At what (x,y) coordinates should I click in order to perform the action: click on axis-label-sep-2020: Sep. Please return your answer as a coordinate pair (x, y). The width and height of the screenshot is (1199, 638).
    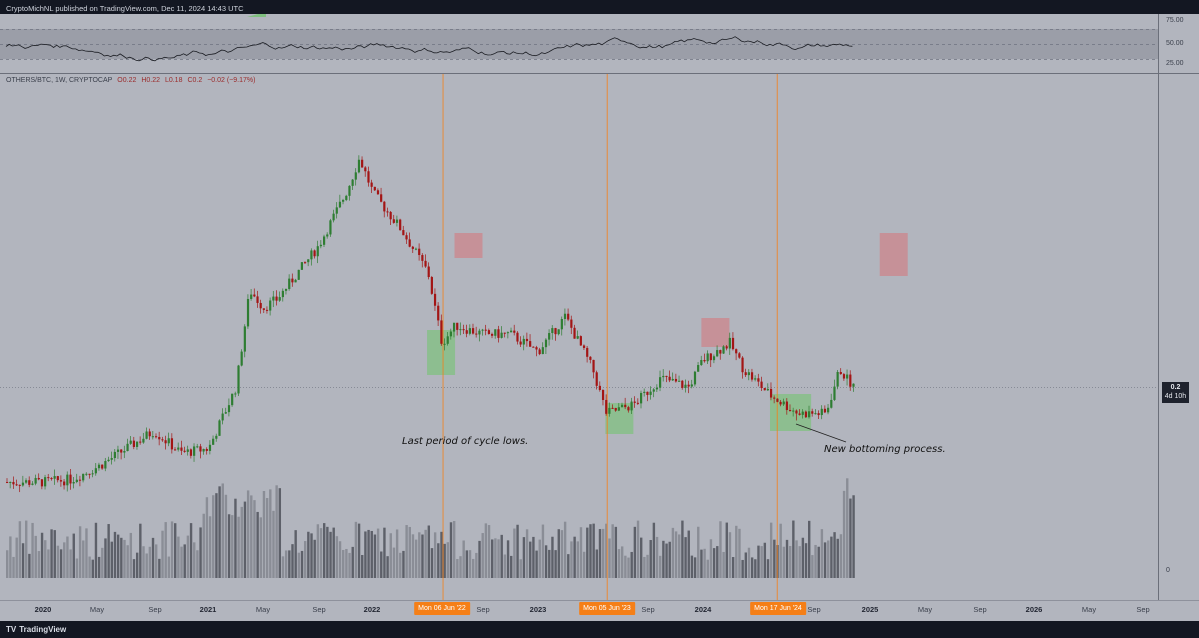
    Looking at the image, I should click on (155, 609).